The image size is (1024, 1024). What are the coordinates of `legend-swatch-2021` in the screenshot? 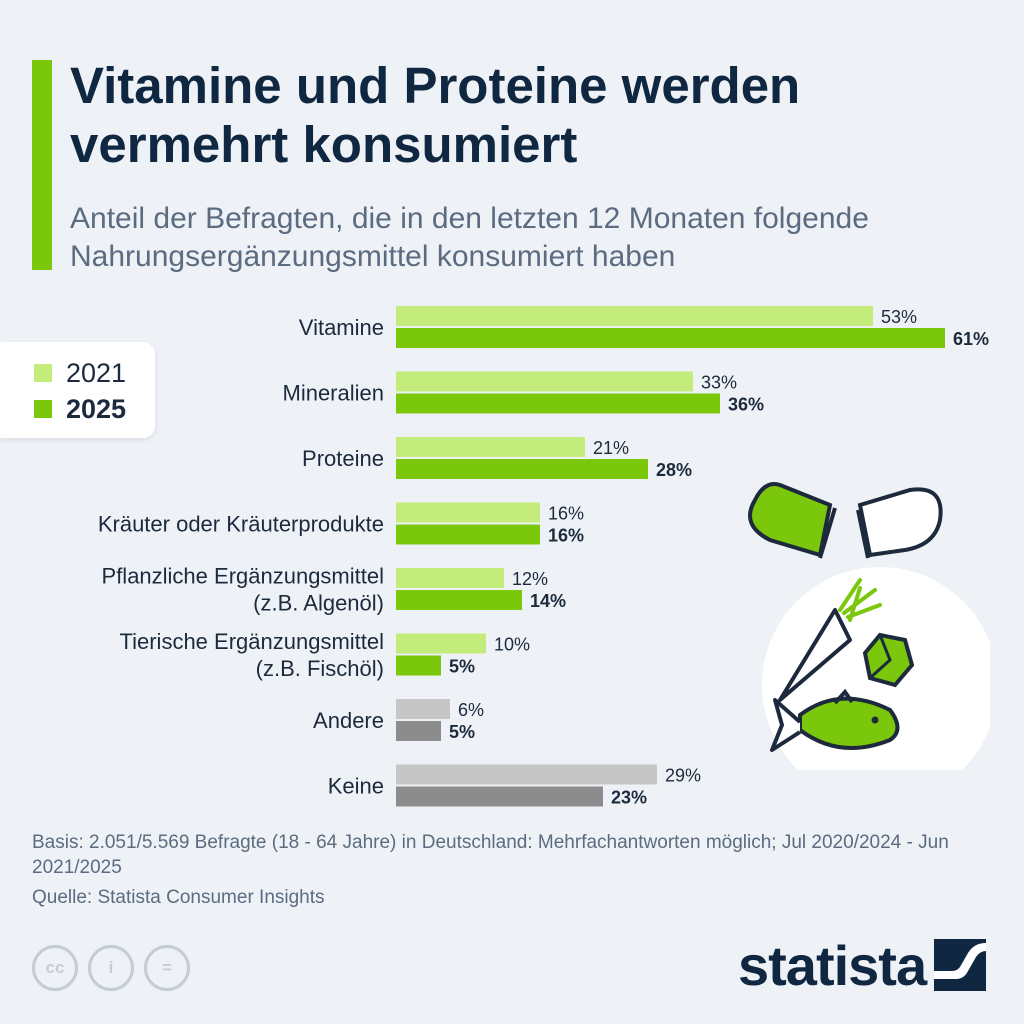 It's located at (43, 373).